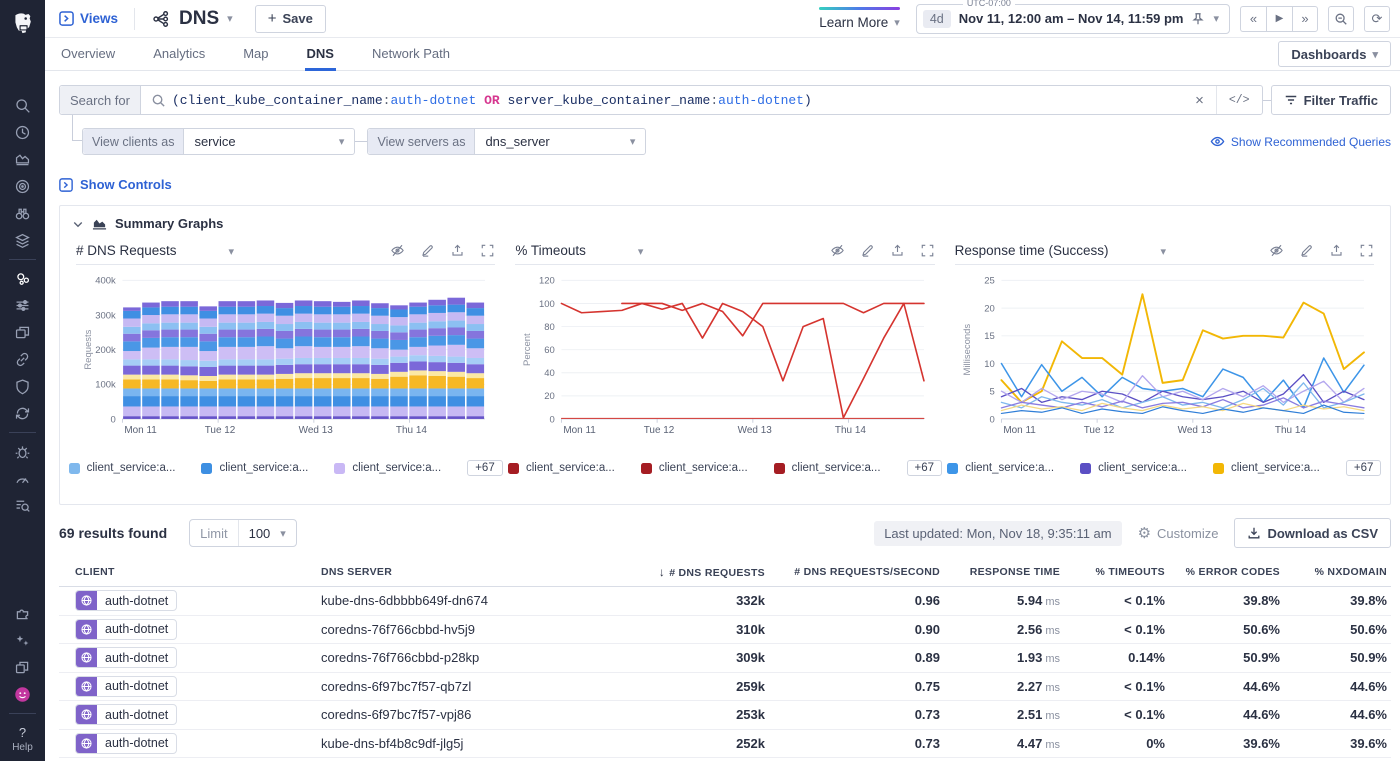  Describe the element at coordinates (1300, 141) in the screenshot. I see `show-recommended-queries-link: Show Recommended Queries` at that location.